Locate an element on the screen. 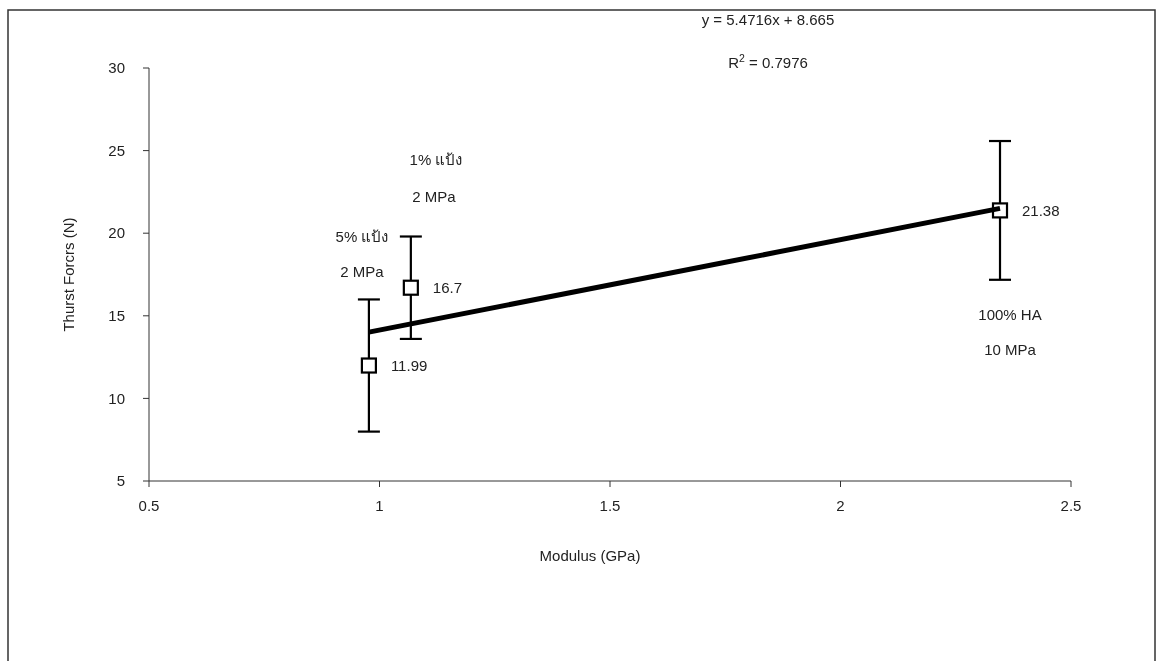  y-tick-label: 30 is located at coordinates (116, 68).